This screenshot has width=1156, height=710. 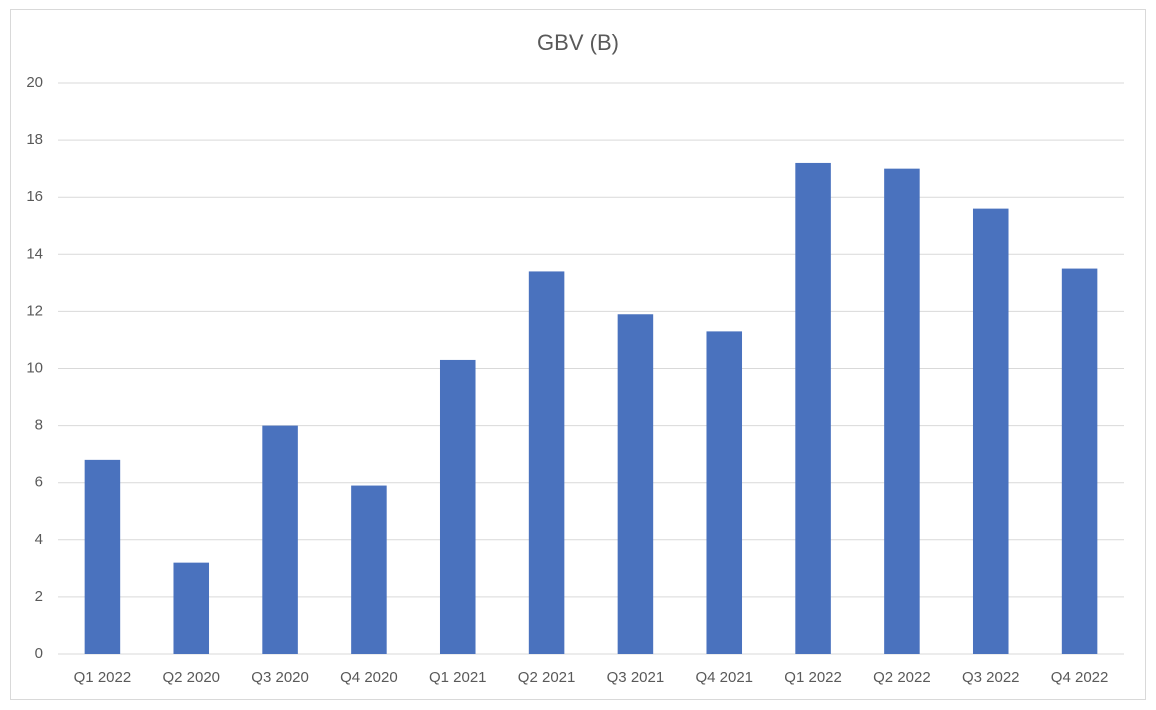 What do you see at coordinates (39, 425) in the screenshot?
I see `y-tick-label: 8` at bounding box center [39, 425].